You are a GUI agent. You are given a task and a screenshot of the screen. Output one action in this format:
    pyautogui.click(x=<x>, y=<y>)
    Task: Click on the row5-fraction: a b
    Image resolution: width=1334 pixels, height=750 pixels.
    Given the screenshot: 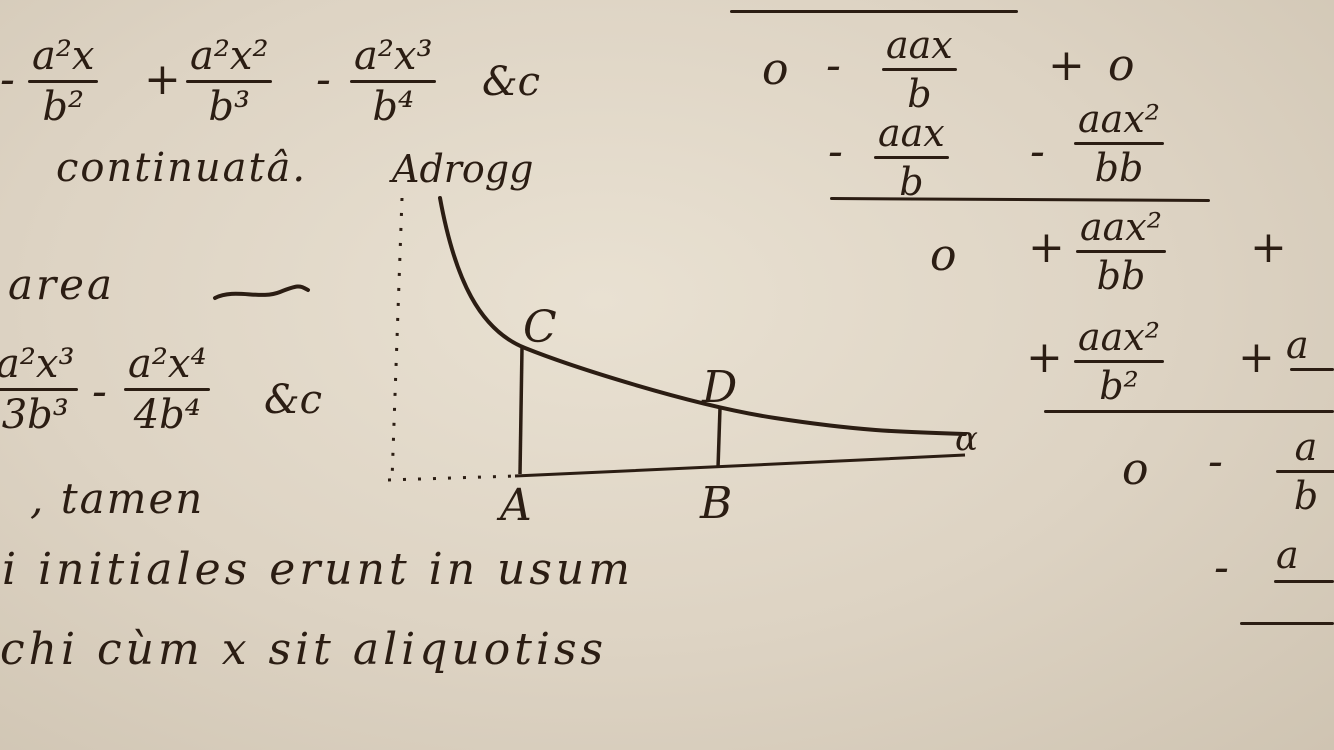 What is the action you would take?
    pyautogui.click(x=1305, y=471)
    